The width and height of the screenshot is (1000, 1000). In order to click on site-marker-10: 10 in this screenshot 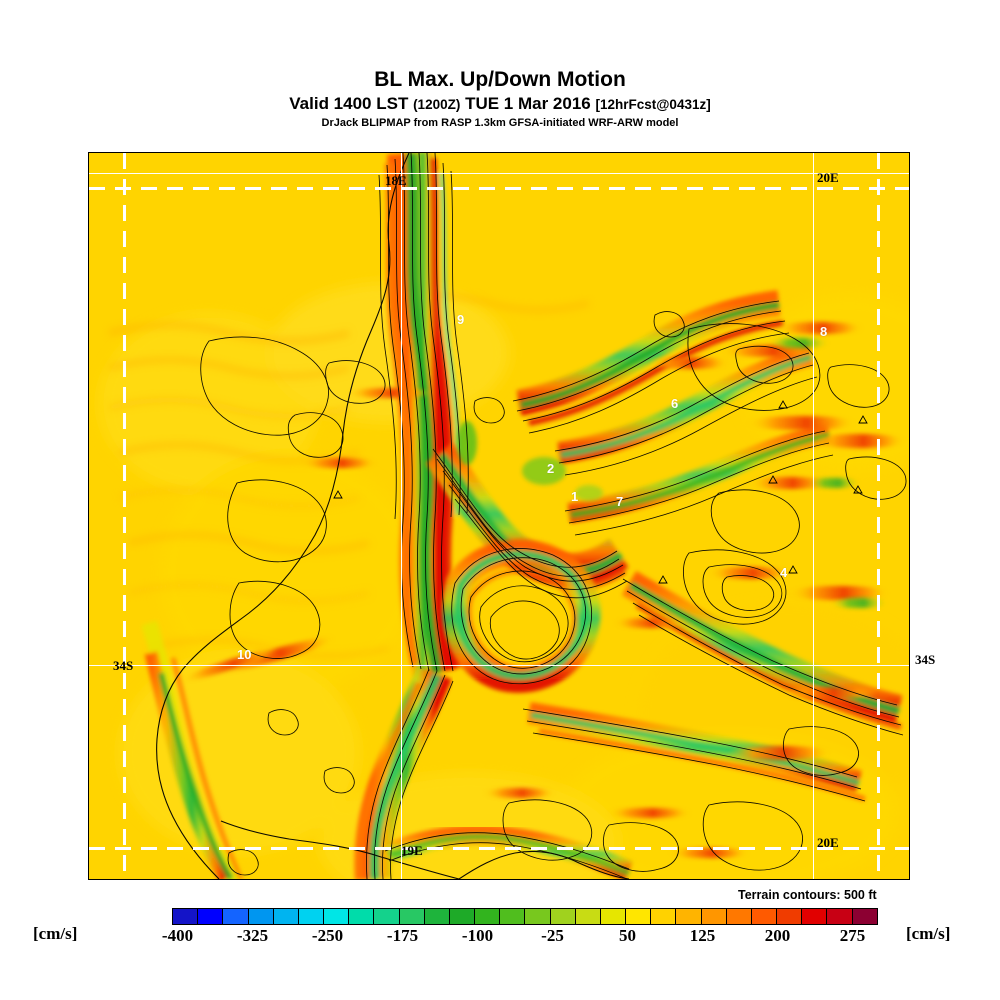, I will do `click(244, 654)`.